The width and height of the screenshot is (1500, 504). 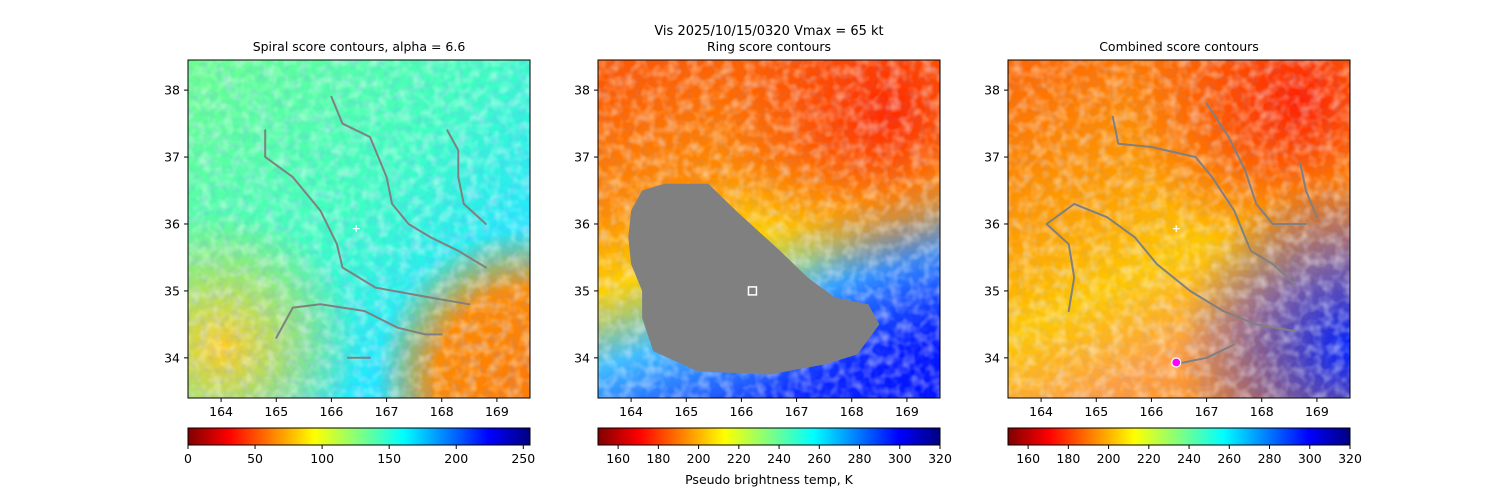 What do you see at coordinates (1176, 362) in the screenshot?
I see `combined-center-marker` at bounding box center [1176, 362].